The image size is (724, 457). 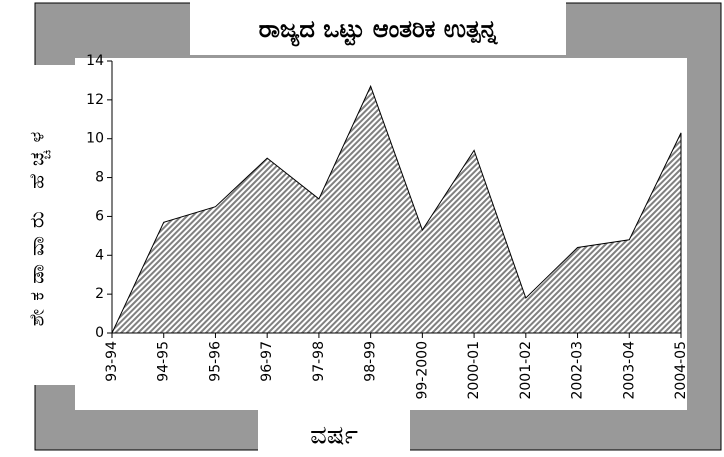 I want to click on x-tick-label: 2004-05, so click(x=681, y=370).